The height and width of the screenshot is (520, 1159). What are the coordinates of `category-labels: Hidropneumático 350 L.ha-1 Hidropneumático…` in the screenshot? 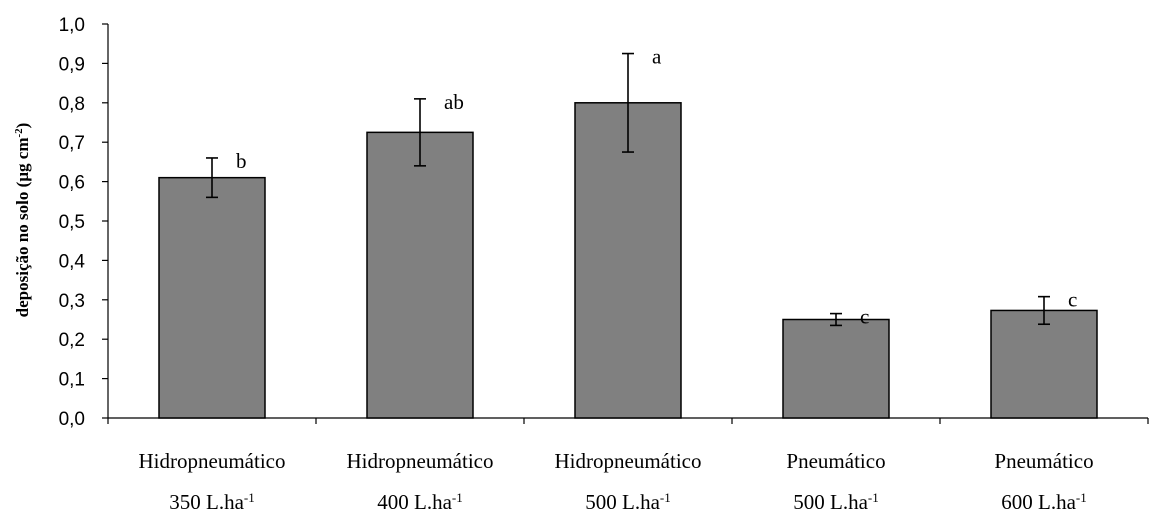 It's located at (616, 481).